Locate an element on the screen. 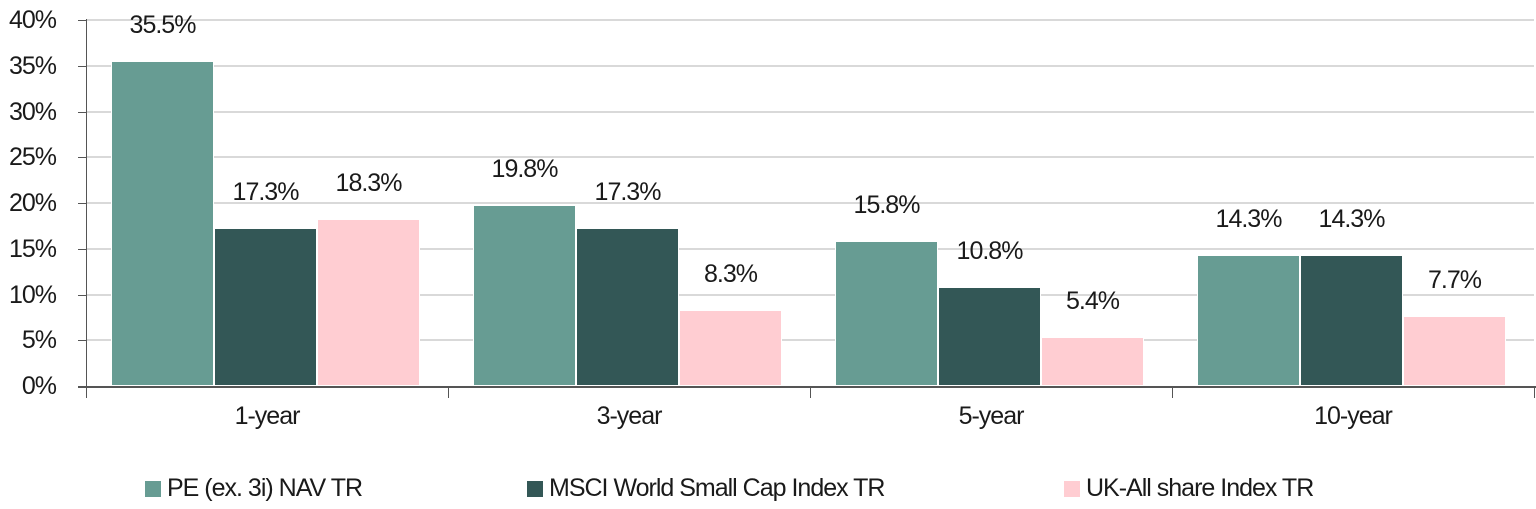  legend-label: PE (ex. 3i) NAV TR is located at coordinates (265, 488).